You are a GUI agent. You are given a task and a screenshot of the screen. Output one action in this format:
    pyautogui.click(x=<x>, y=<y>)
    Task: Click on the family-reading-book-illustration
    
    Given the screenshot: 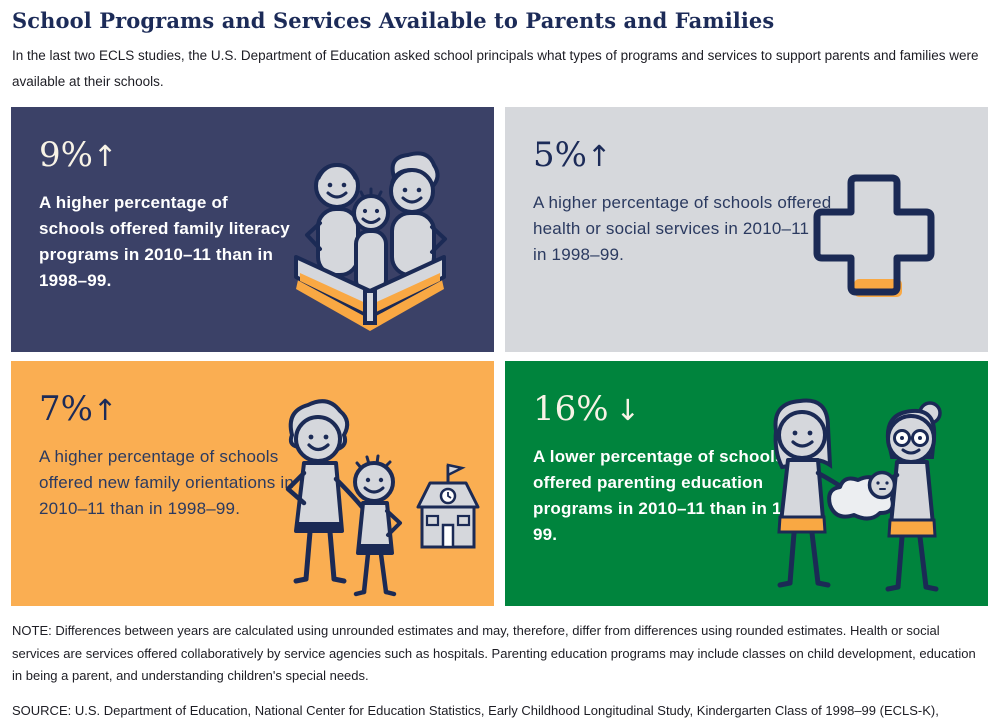 What is the action you would take?
    pyautogui.click(x=370, y=241)
    